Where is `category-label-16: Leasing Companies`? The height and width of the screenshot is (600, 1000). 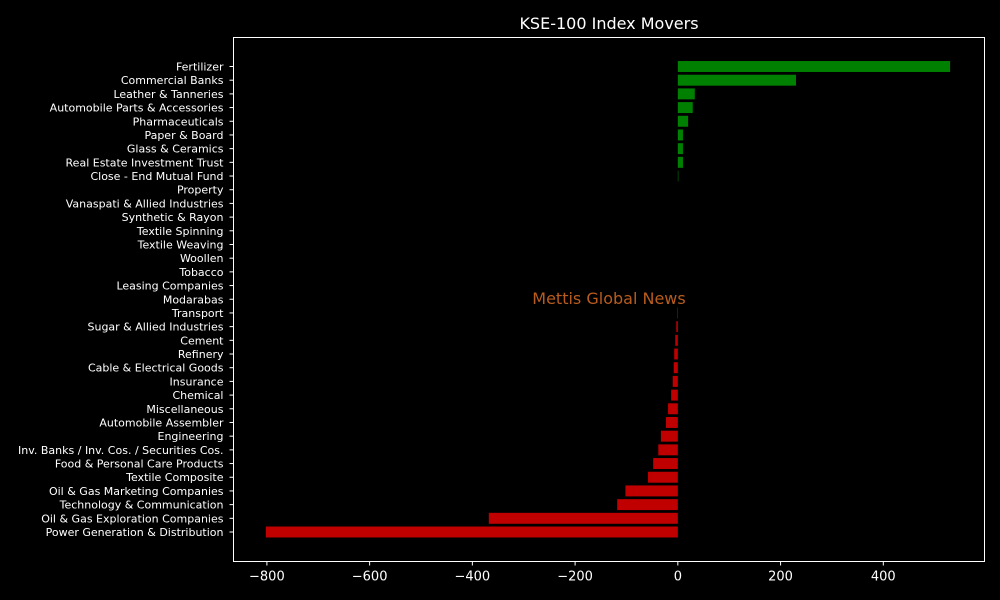
category-label-16: Leasing Companies is located at coordinates (169, 286).